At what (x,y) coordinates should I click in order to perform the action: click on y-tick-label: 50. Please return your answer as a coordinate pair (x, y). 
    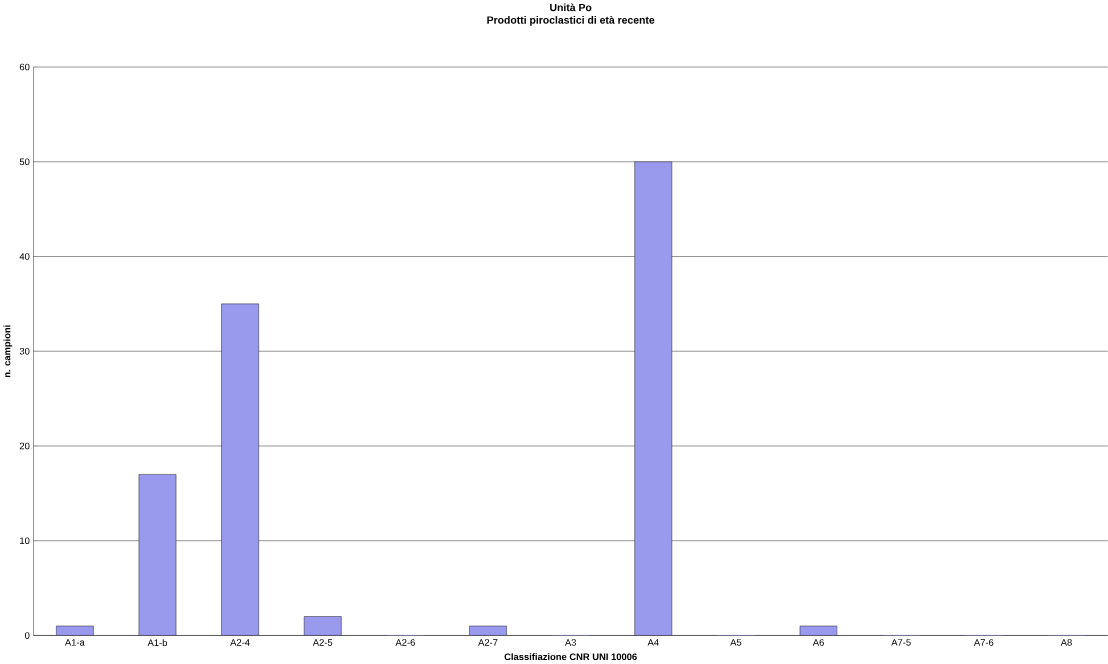
    Looking at the image, I should click on (24, 162).